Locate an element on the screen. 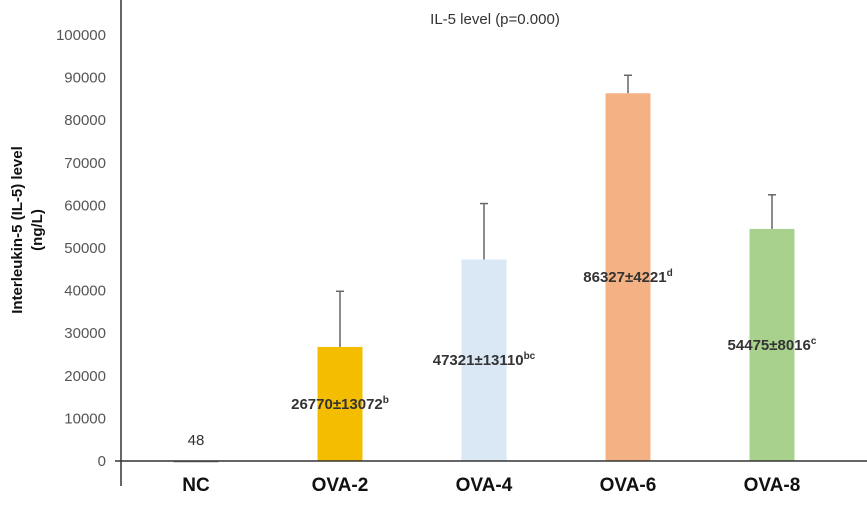 The height and width of the screenshot is (506, 867). data-label: 47321±13110bc is located at coordinates (484, 360).